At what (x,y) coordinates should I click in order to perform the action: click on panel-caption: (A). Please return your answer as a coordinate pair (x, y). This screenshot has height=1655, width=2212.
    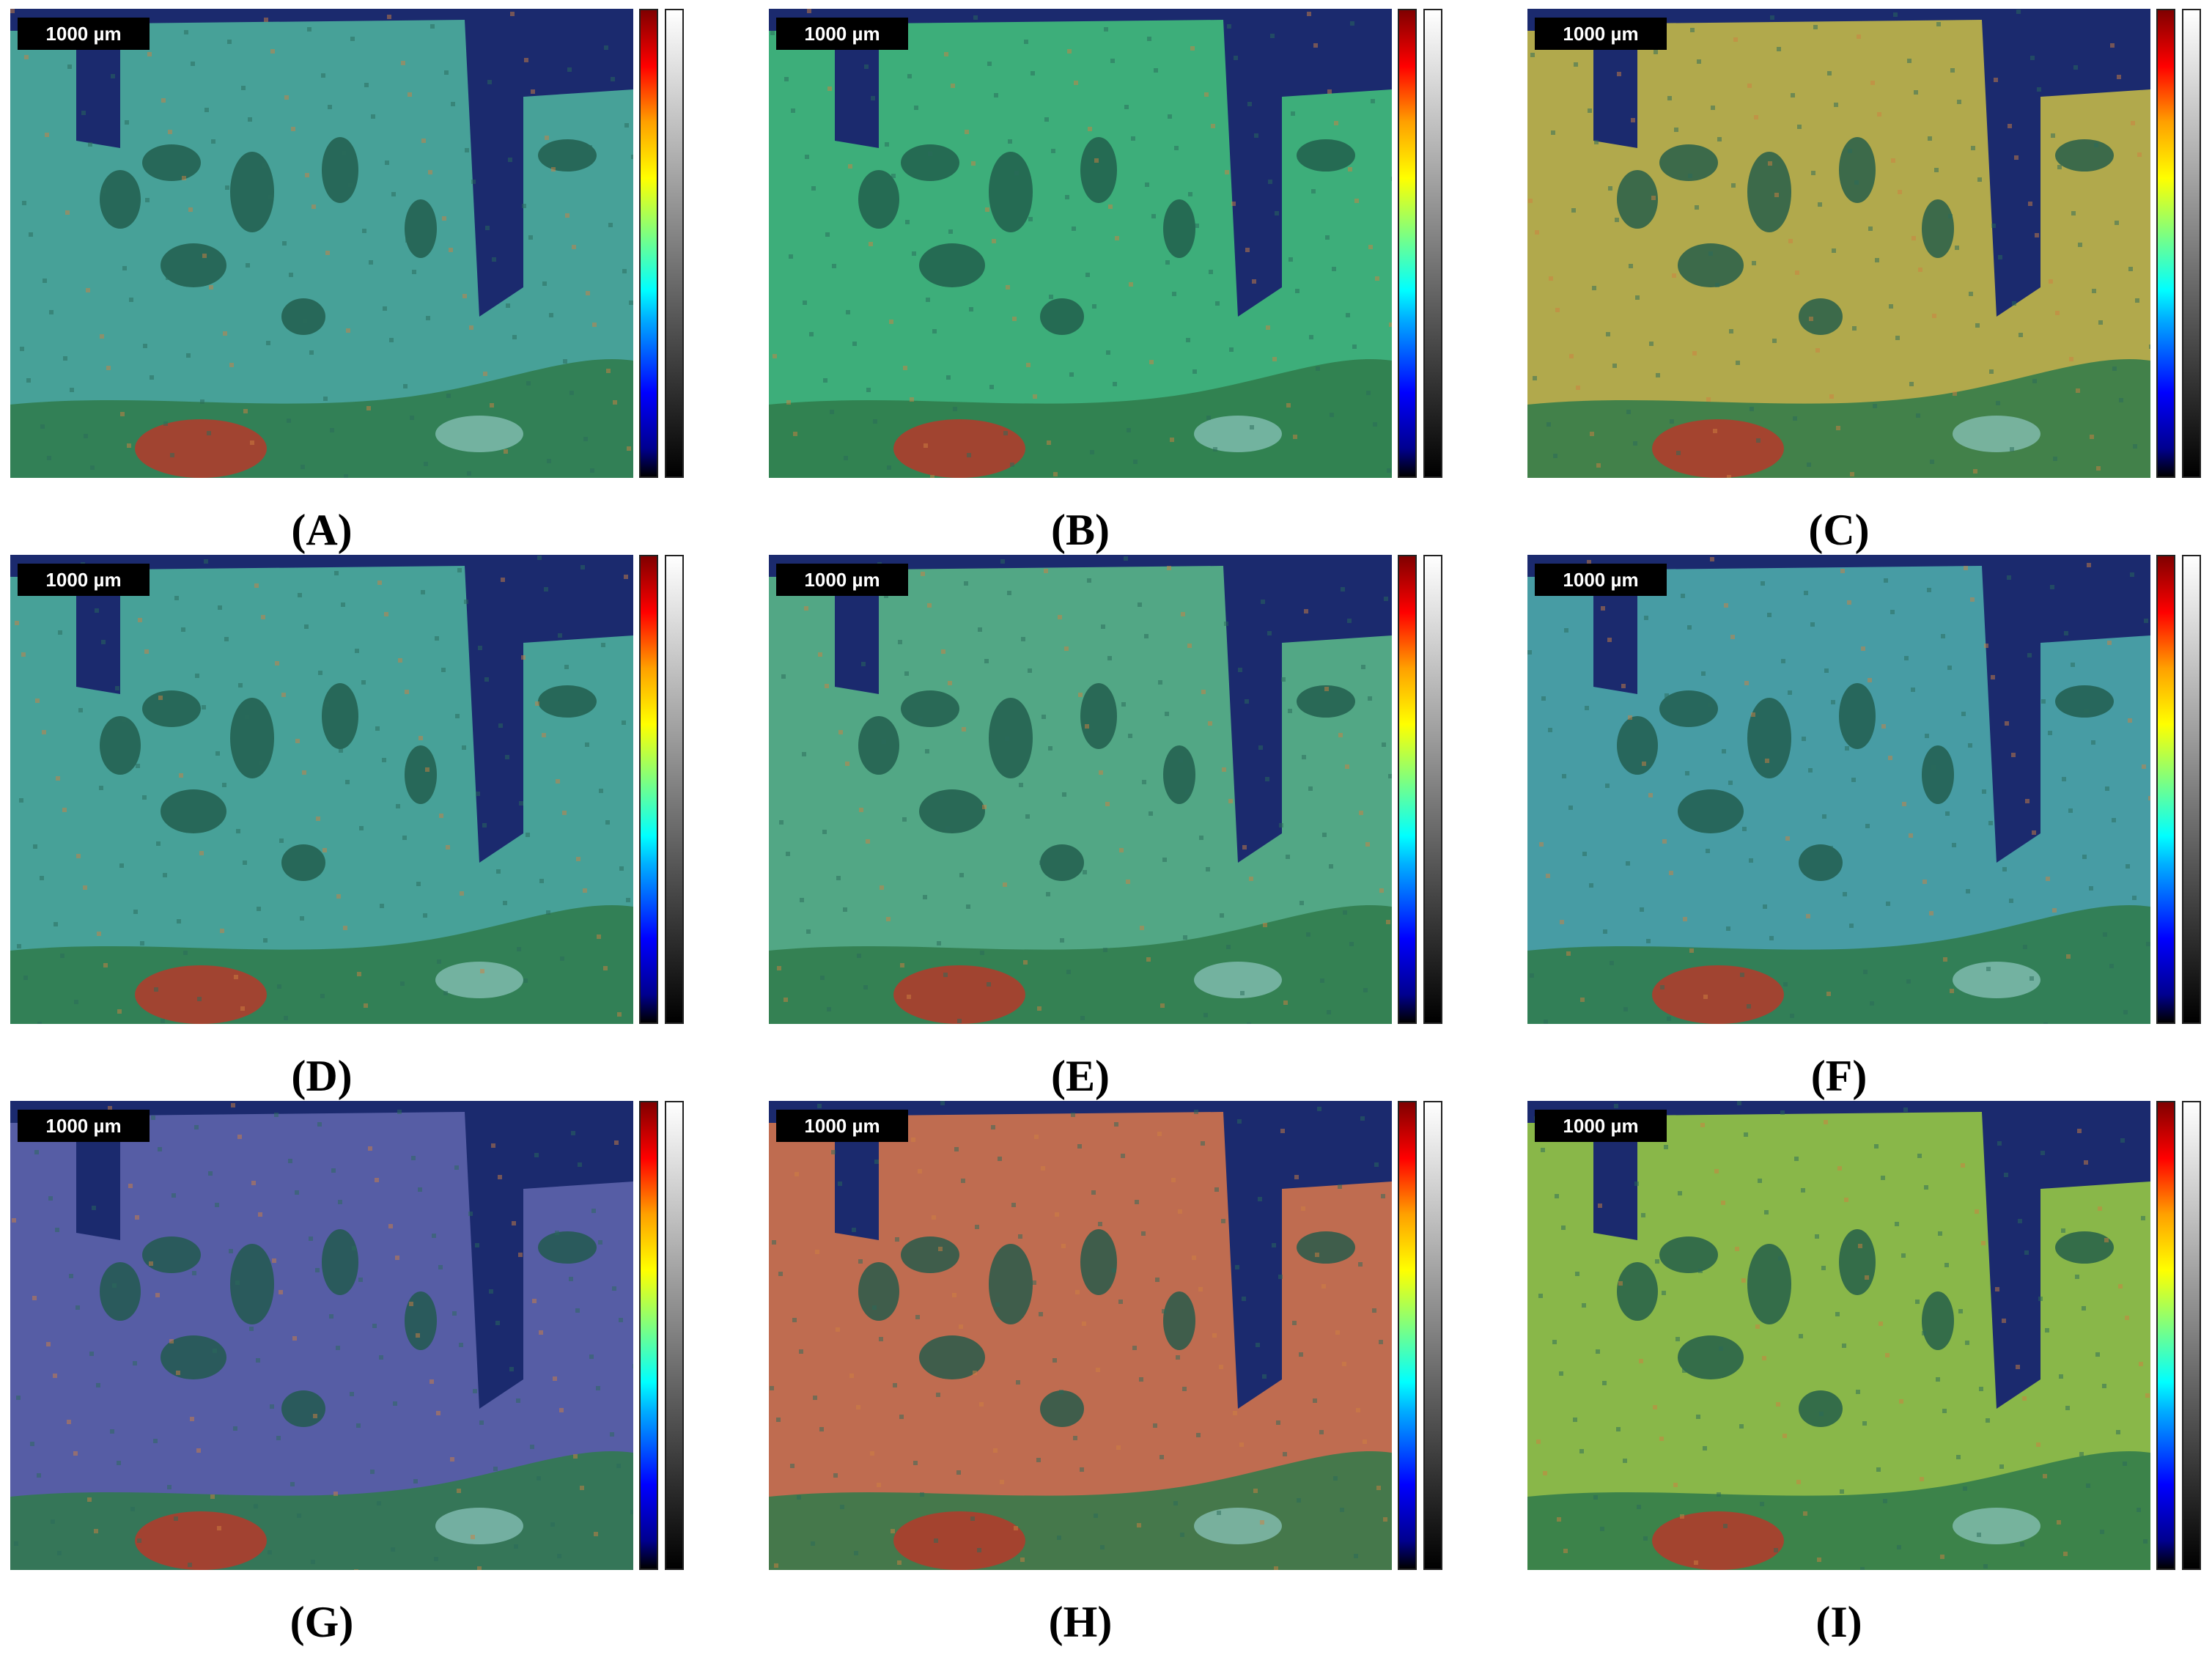
    Looking at the image, I should click on (322, 530).